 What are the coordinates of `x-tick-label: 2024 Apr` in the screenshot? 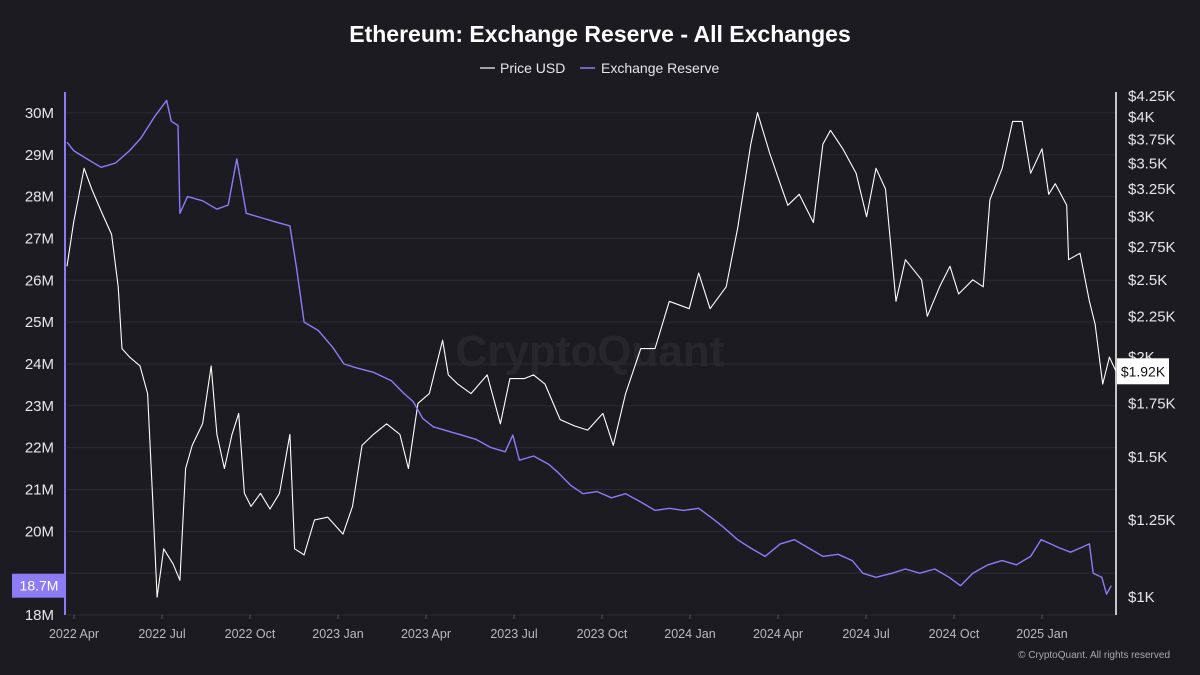 It's located at (778, 634).